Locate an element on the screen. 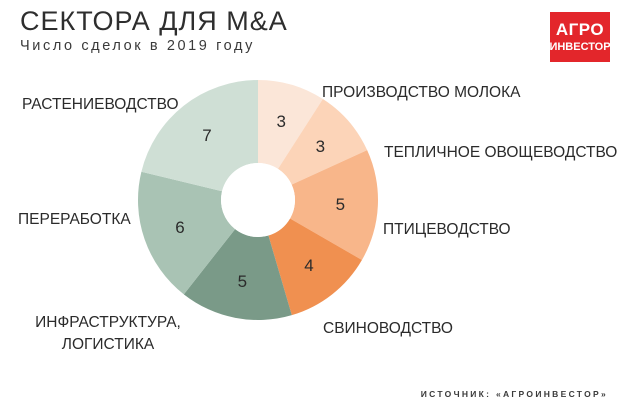  slice-value-labels: 3 3 5 4 5 6 7 is located at coordinates (260, 201).